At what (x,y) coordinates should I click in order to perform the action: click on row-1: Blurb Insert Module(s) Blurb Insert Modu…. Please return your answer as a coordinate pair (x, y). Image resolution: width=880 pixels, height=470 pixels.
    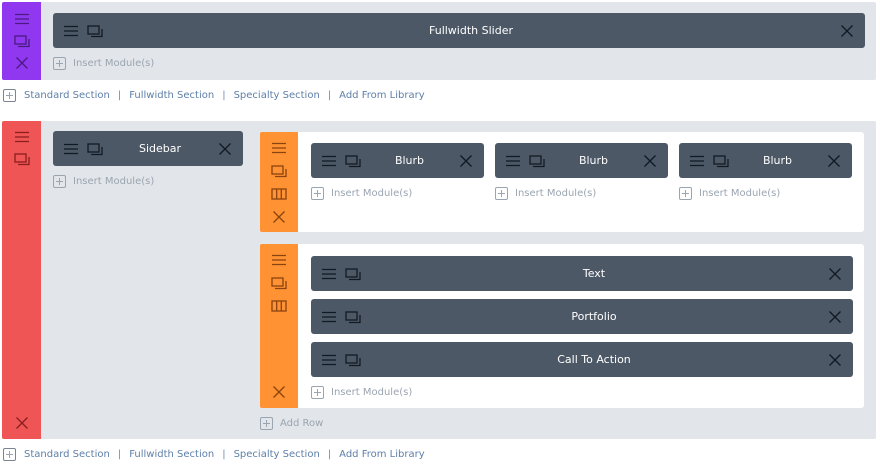
    Looking at the image, I should click on (562, 182).